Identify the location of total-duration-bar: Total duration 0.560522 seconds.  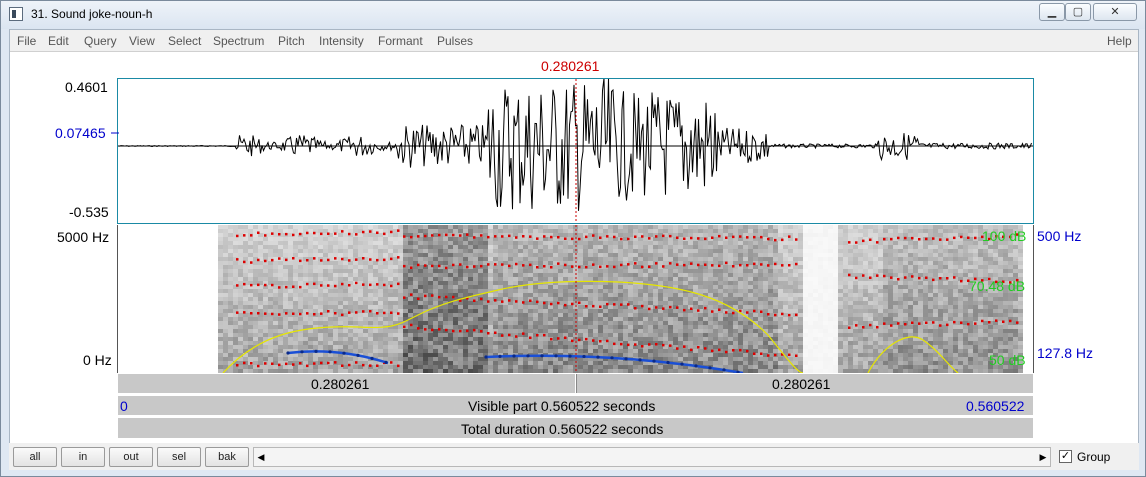
(575, 428).